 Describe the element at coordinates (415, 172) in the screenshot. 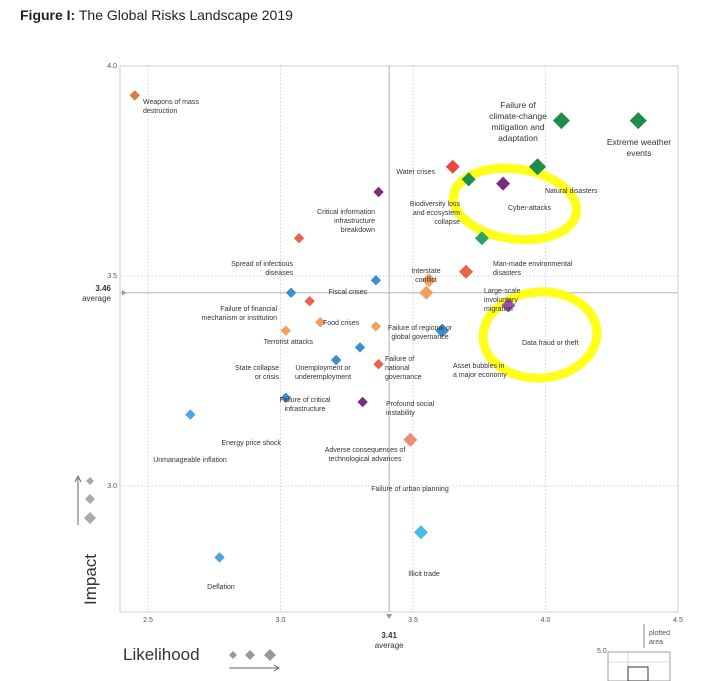

I see `risk-label: Water crises` at that location.